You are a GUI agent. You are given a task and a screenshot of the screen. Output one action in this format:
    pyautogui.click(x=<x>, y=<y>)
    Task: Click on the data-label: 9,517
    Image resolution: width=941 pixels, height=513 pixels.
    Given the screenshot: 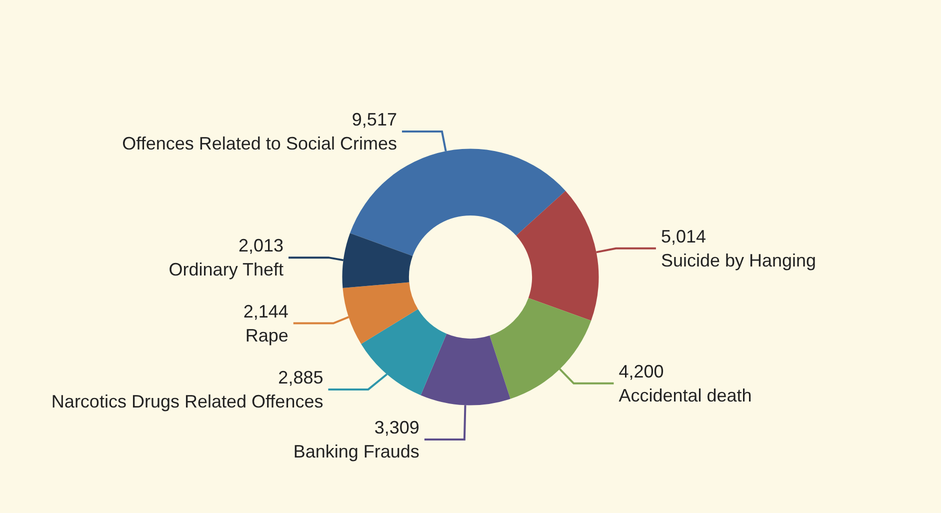 What is the action you would take?
    pyautogui.click(x=374, y=120)
    